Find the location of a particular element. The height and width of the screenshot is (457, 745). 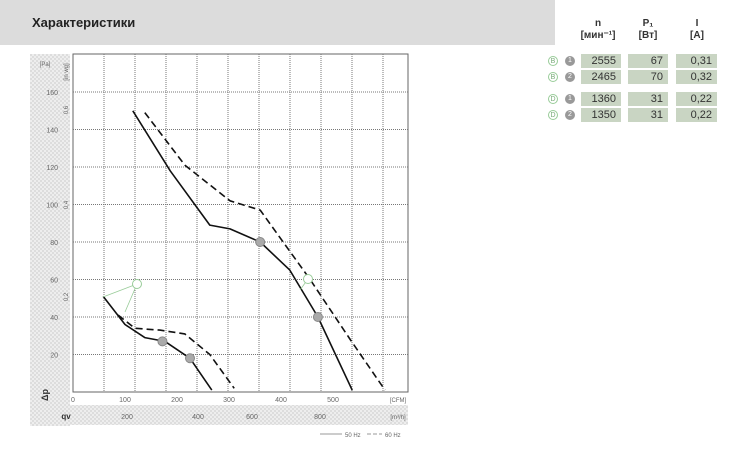

cell-n: 1350 is located at coordinates (601, 115).